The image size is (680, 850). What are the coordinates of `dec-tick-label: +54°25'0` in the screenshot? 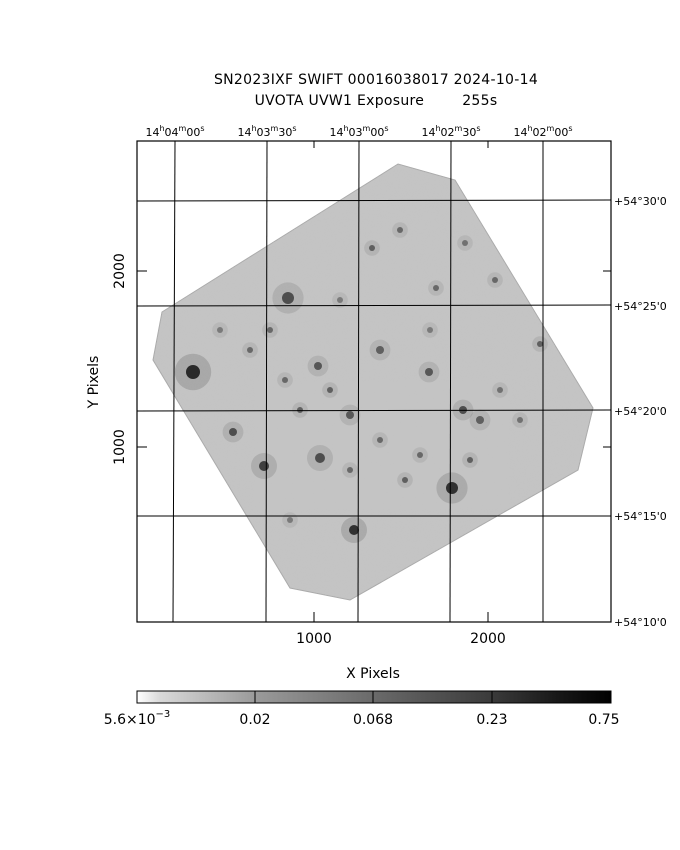 It's located at (640, 306).